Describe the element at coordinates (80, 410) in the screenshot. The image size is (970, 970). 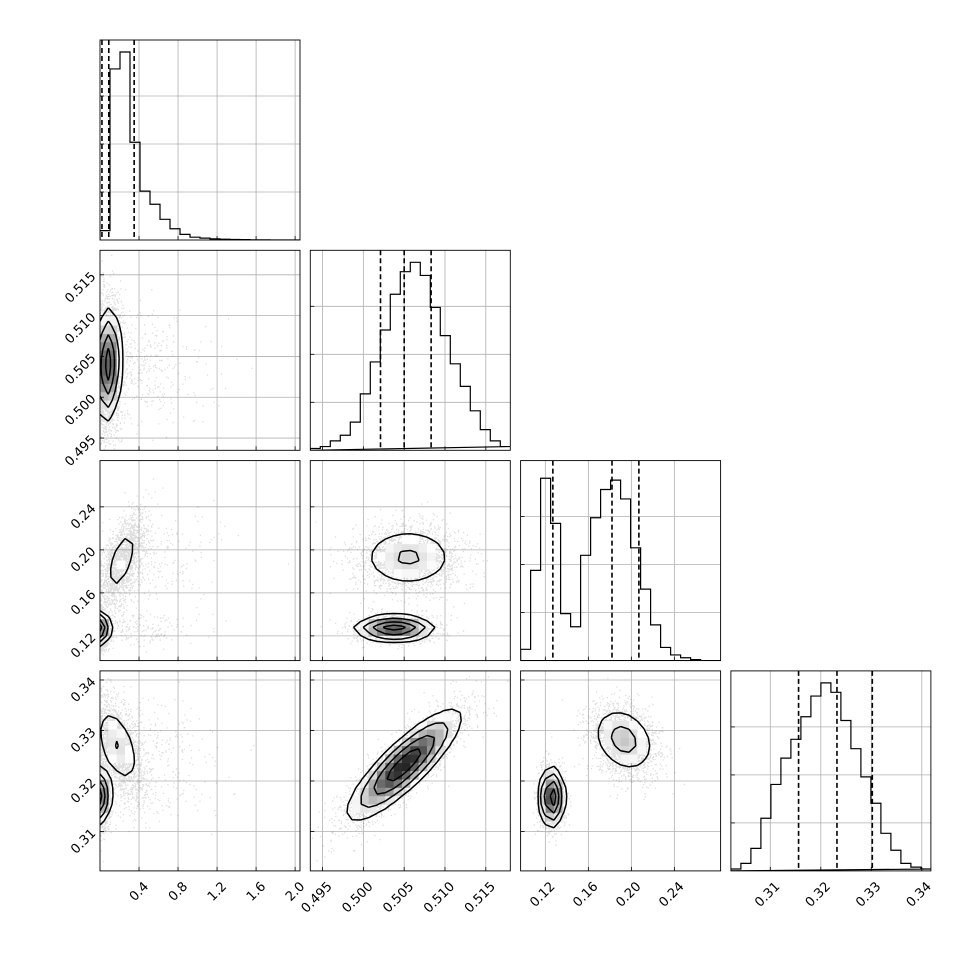
I see `y-tick-label-1-1: 0.500` at that location.